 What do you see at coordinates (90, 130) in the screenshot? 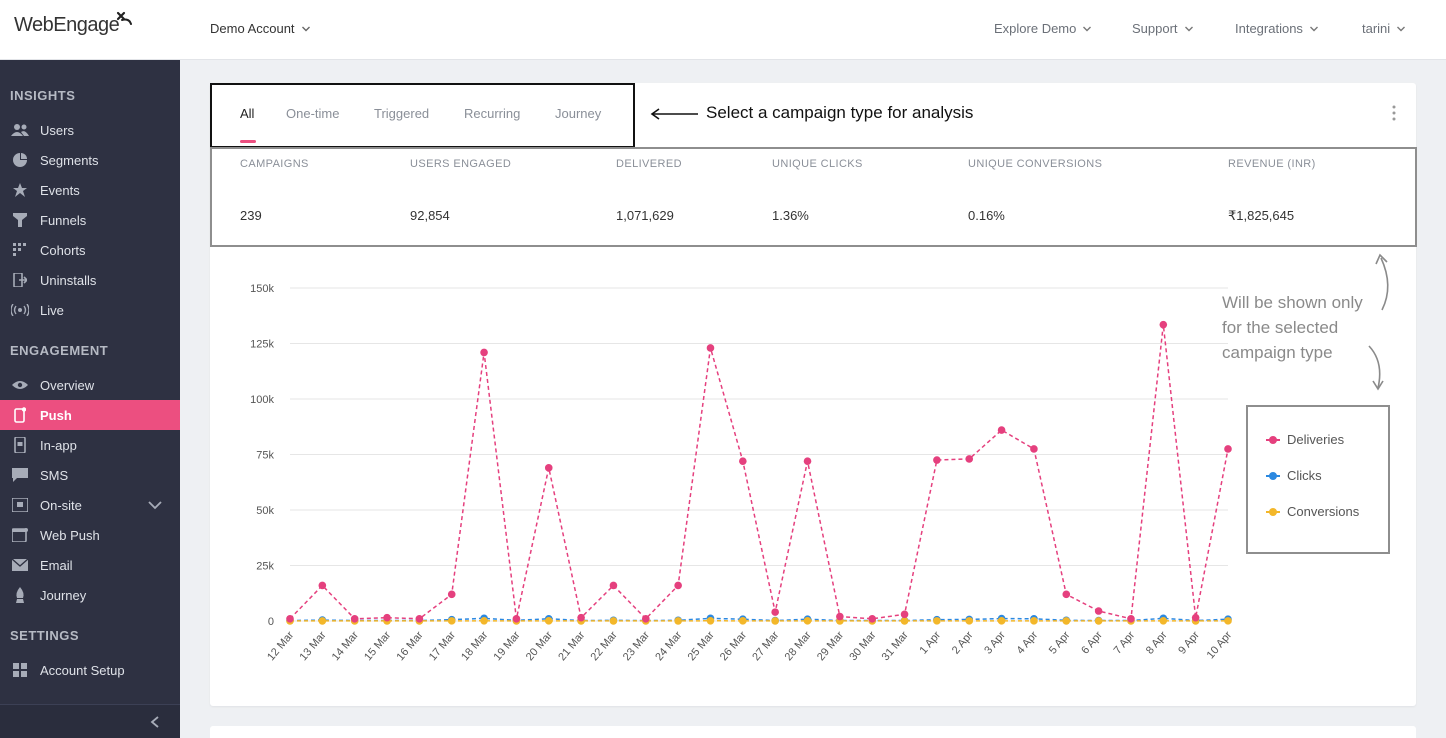
I see `sidebar-item-users: Users` at bounding box center [90, 130].